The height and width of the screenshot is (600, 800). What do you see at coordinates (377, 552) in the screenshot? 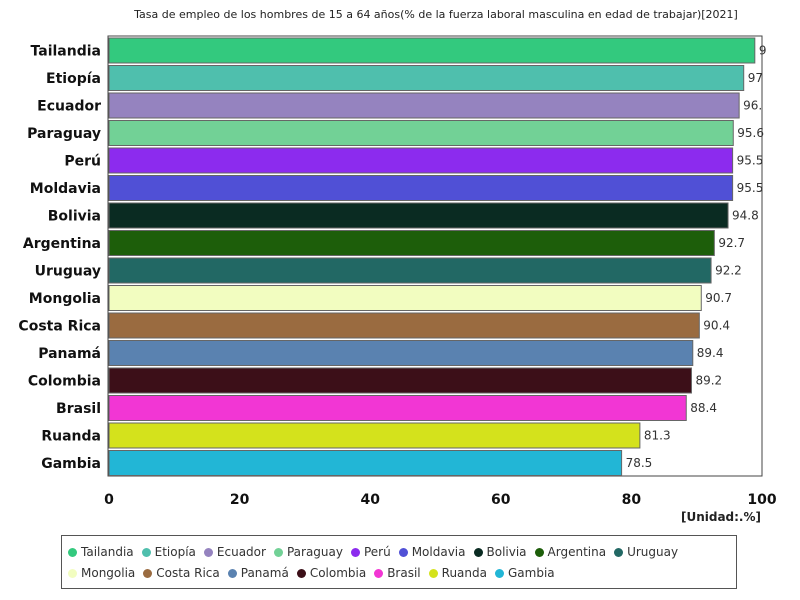
I see `legend-label: Perú` at bounding box center [377, 552].